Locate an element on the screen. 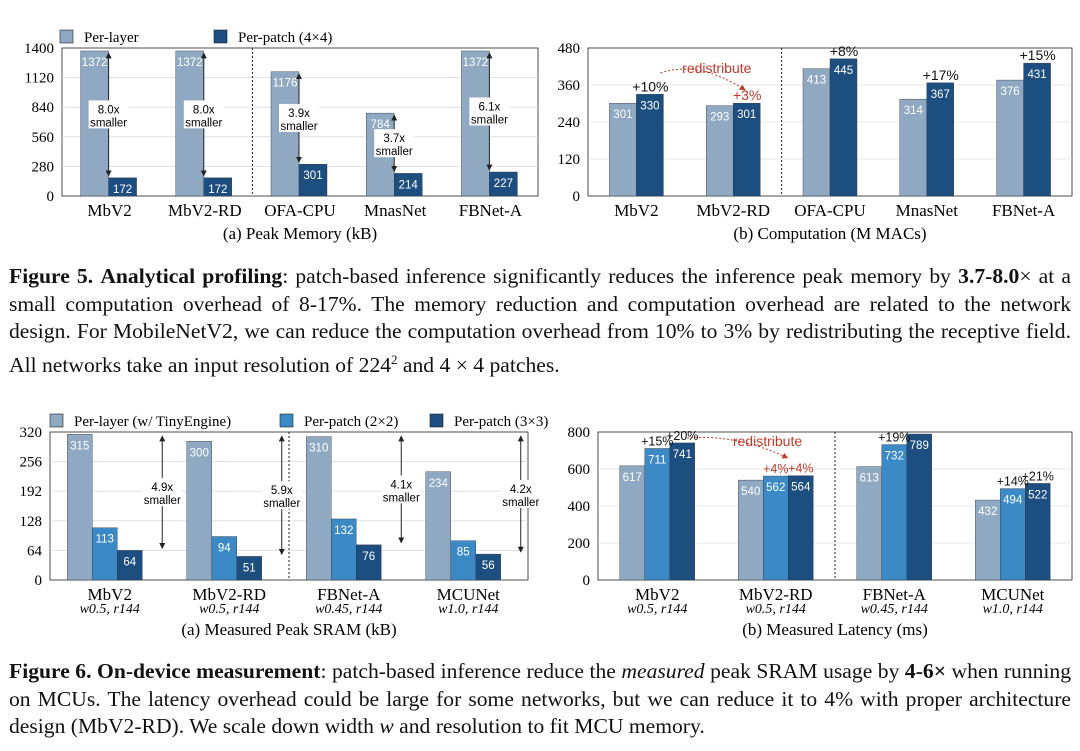  legend-swatch-patch3 is located at coordinates (436, 420).